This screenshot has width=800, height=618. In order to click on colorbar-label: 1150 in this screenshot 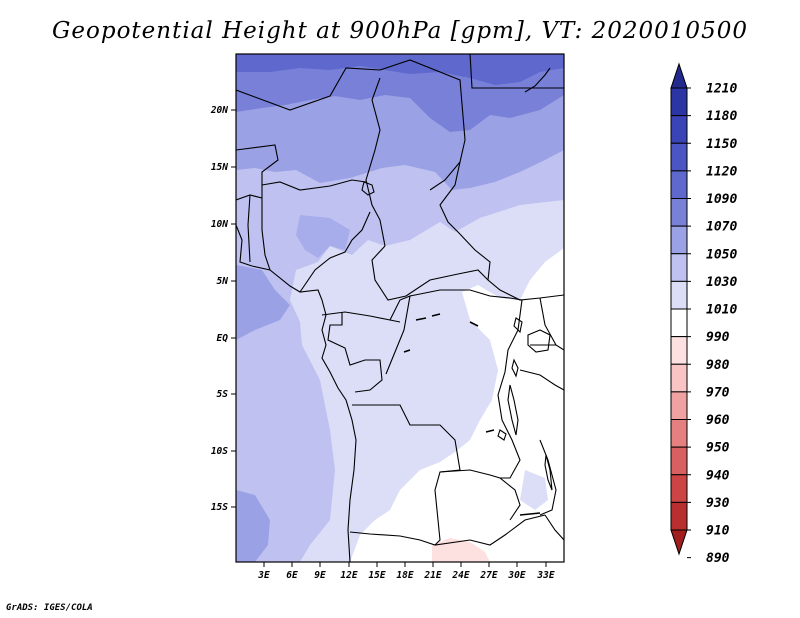, I will do `click(721, 144)`.